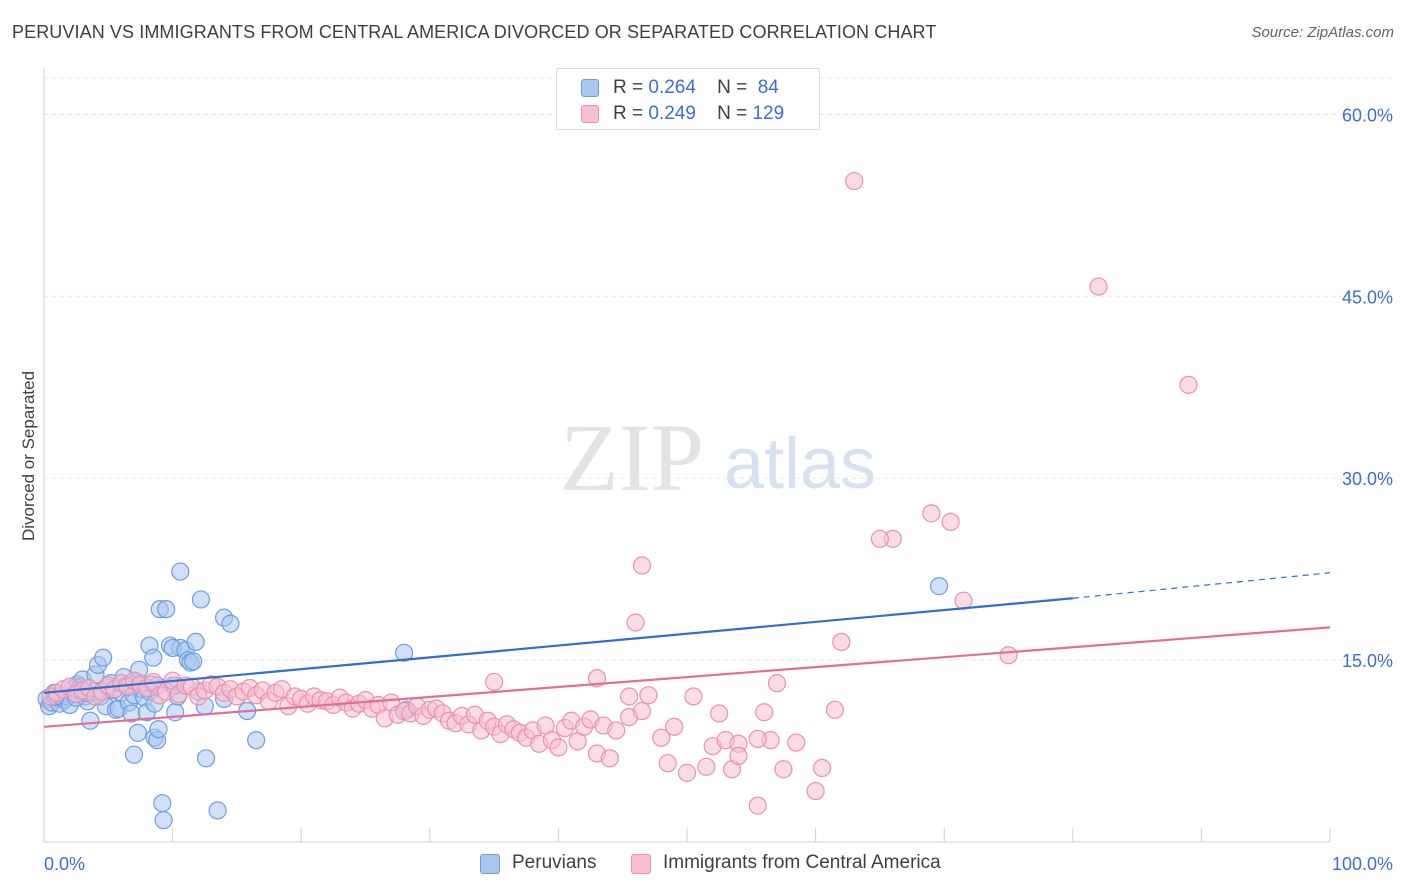  I want to click on legend-r-value: 0.264, so click(672, 87).